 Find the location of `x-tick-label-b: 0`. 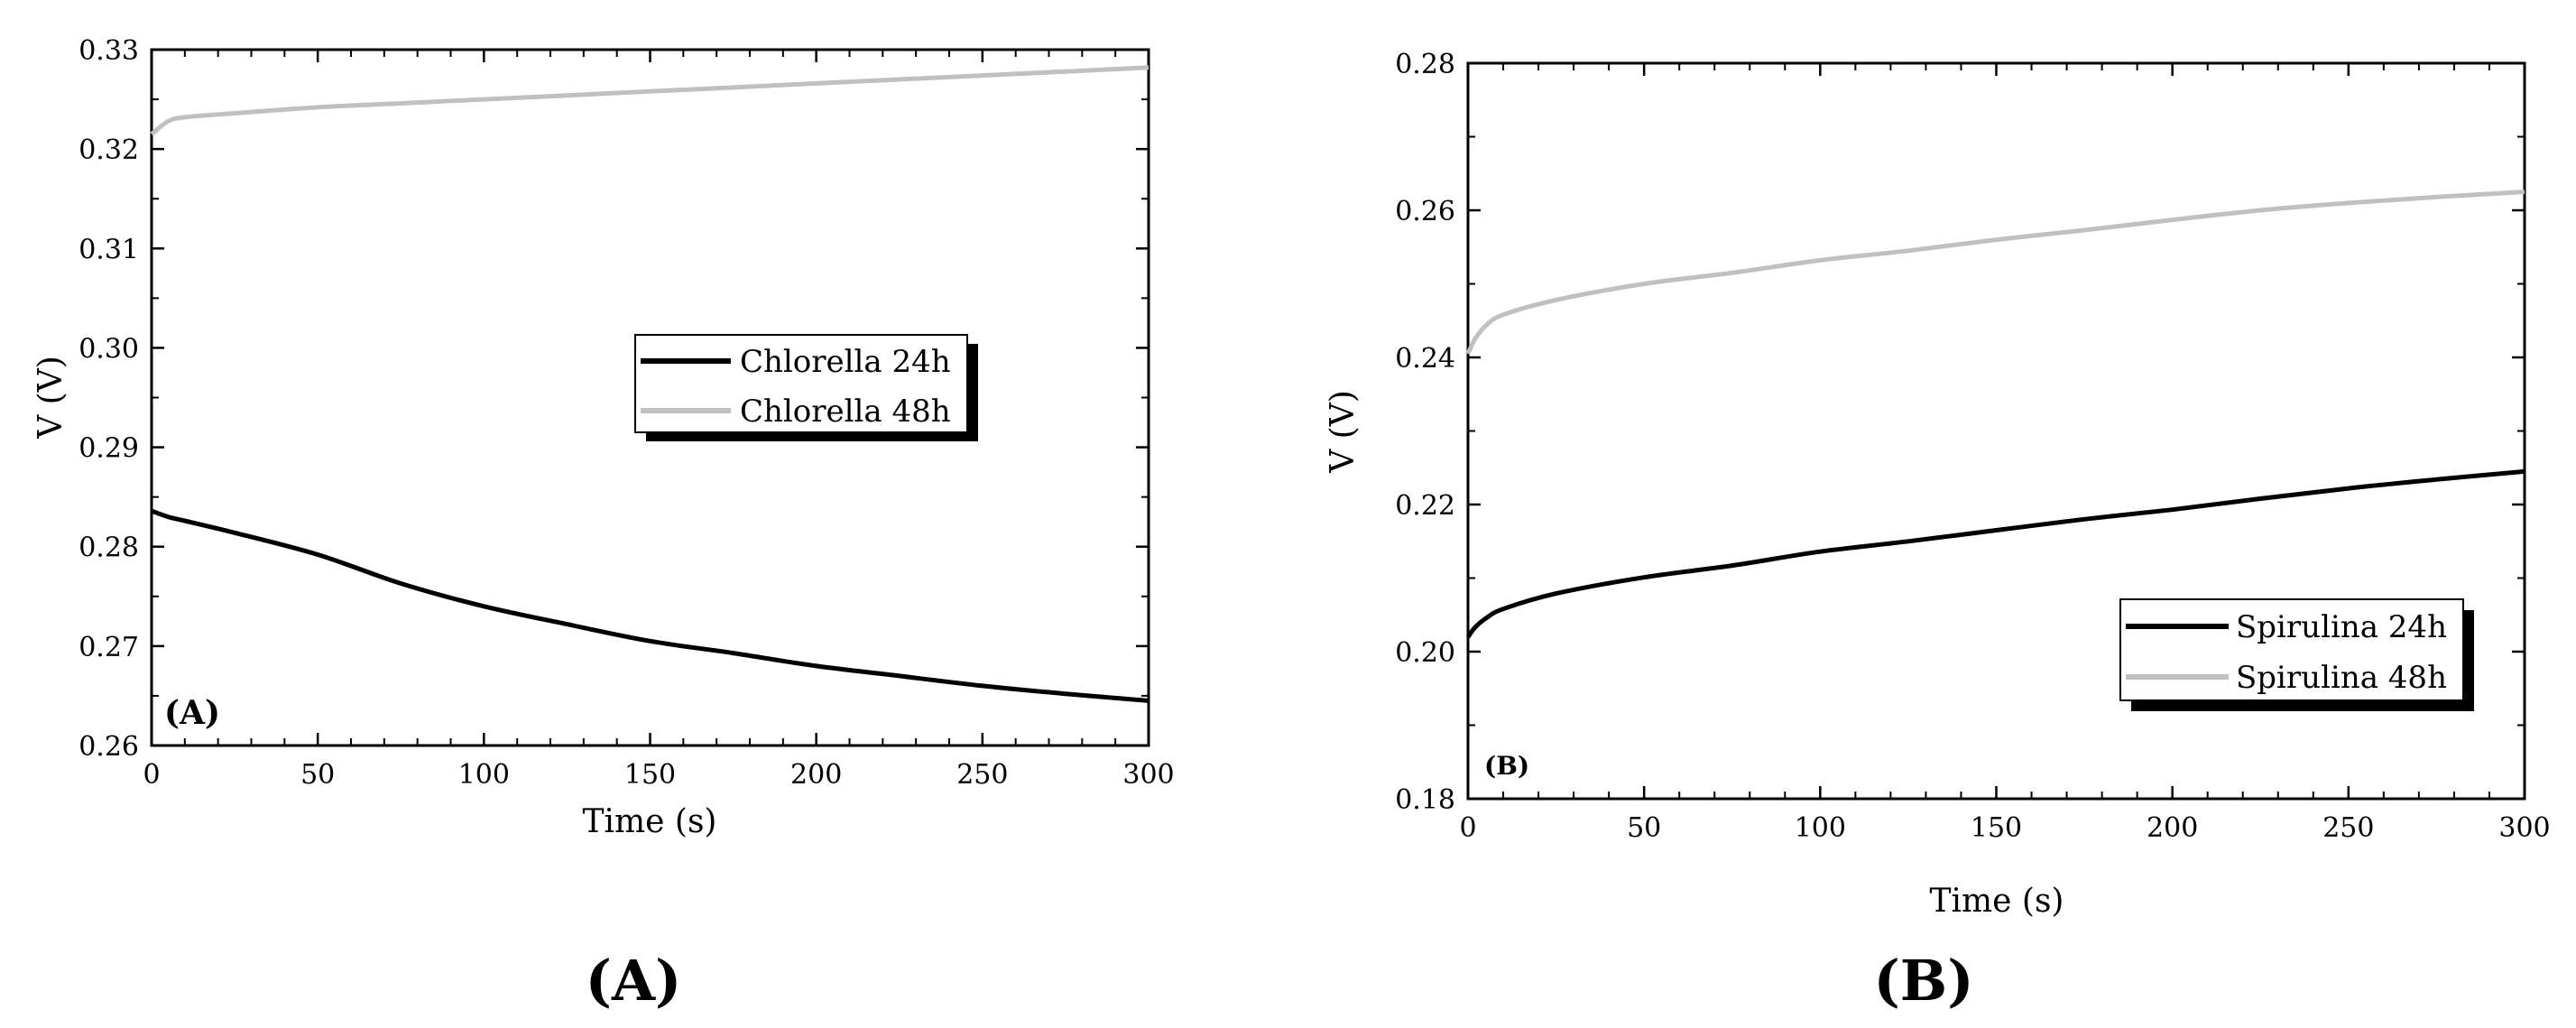

x-tick-label-b: 0 is located at coordinates (1467, 828).